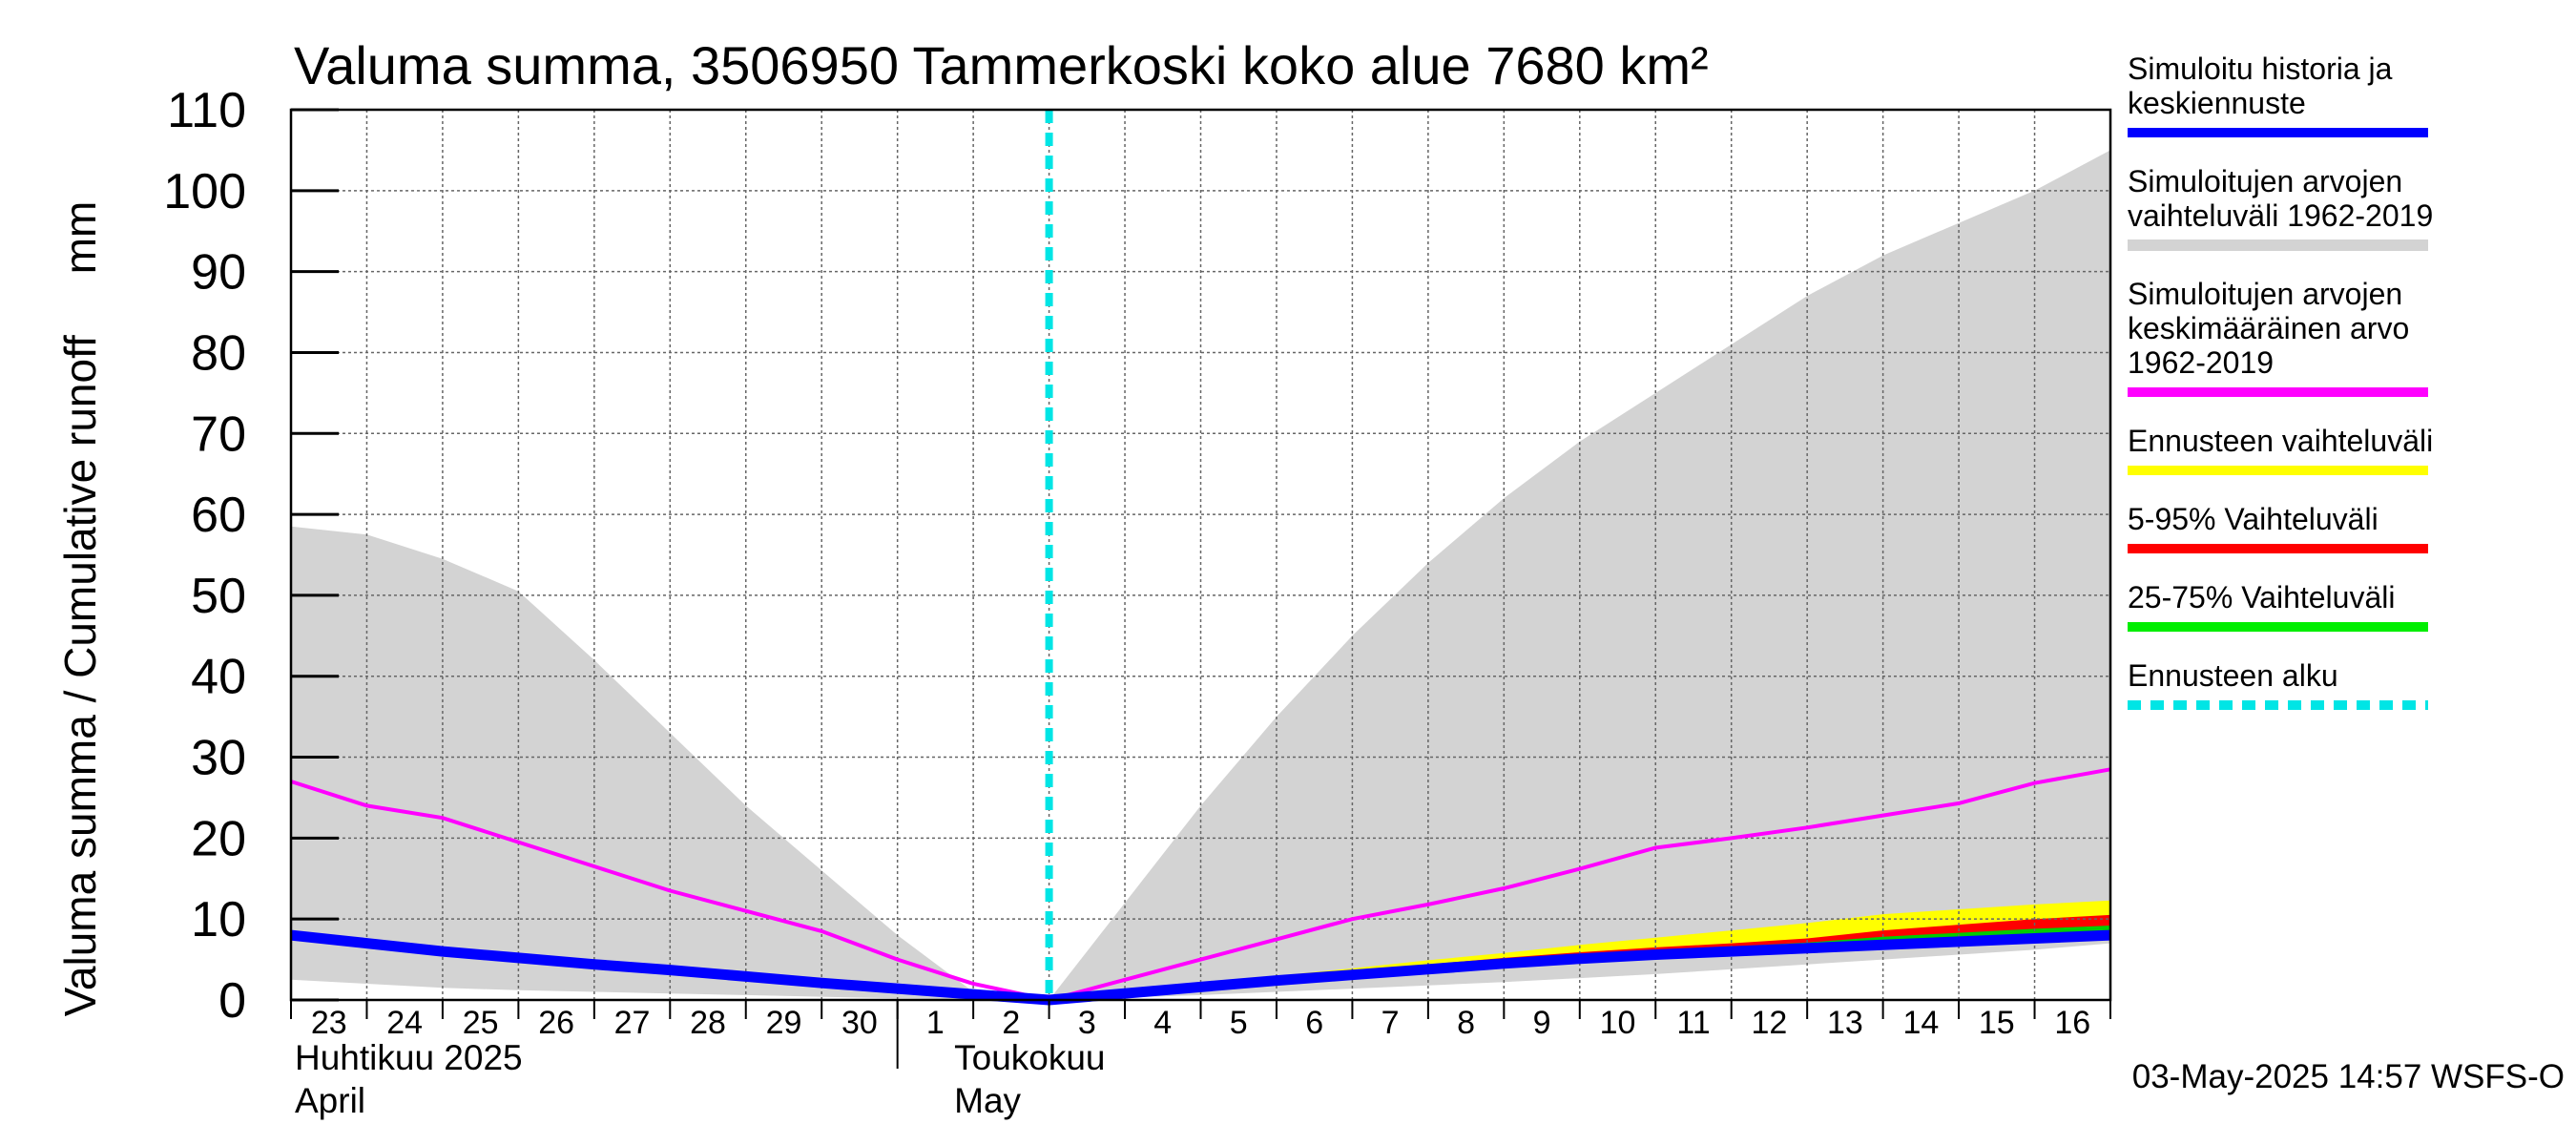 The height and width of the screenshot is (1145, 2576). I want to click on legend-label: keskimääräinen arvo, so click(2268, 328).